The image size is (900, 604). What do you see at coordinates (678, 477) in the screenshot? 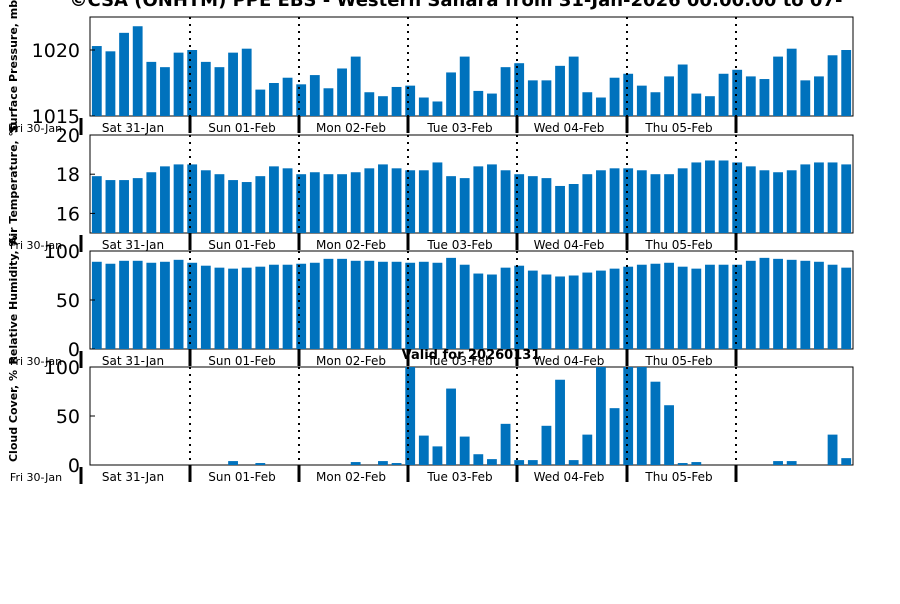
I see `panel-3-xtick-label: Thu 05-Feb` at bounding box center [678, 477].